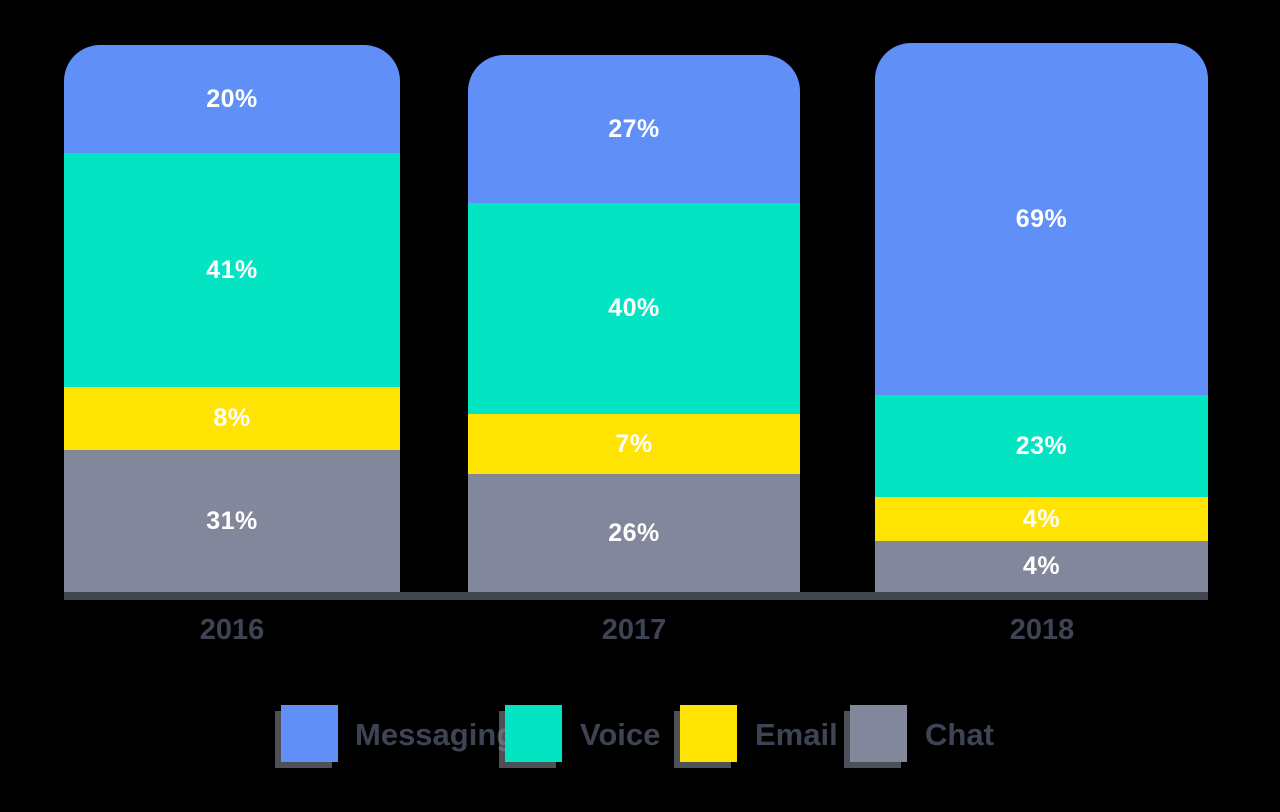 Image resolution: width=1280 pixels, height=812 pixels. I want to click on segment-value-label: 41%, so click(232, 269).